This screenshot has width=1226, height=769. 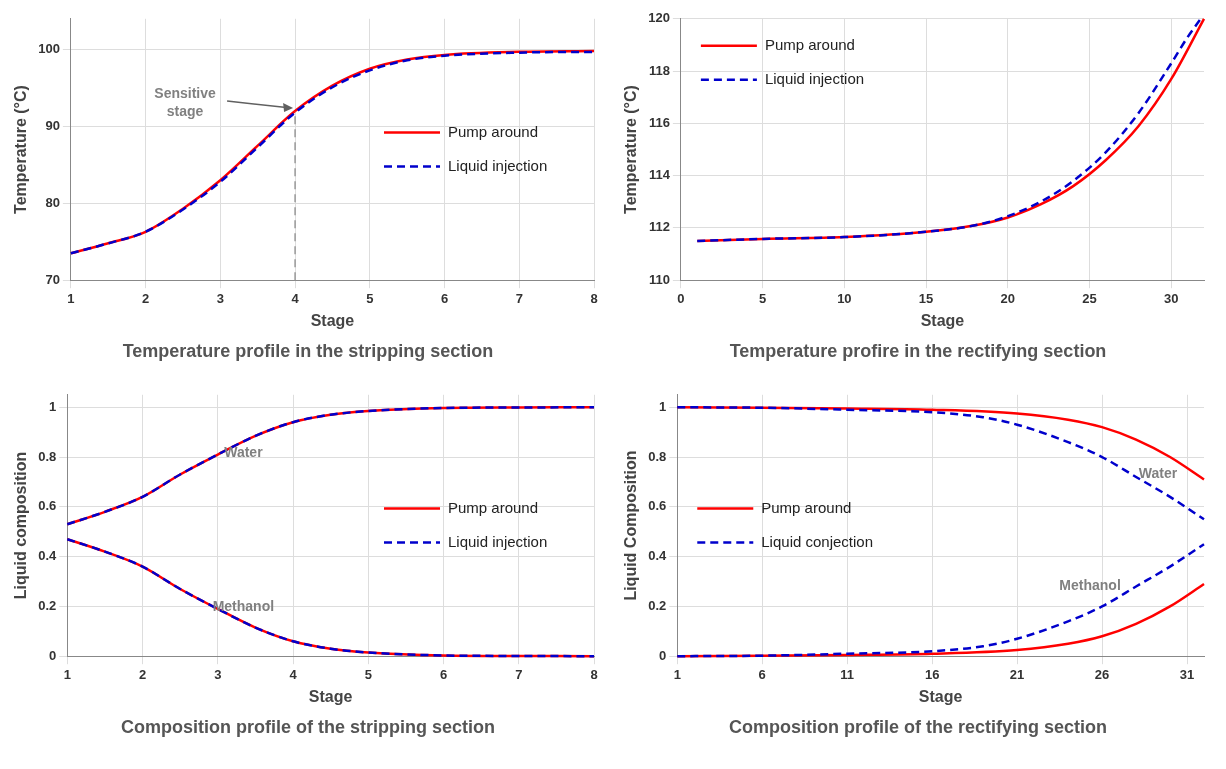 What do you see at coordinates (49, 49) in the screenshot?
I see `y-tick-label: 100` at bounding box center [49, 49].